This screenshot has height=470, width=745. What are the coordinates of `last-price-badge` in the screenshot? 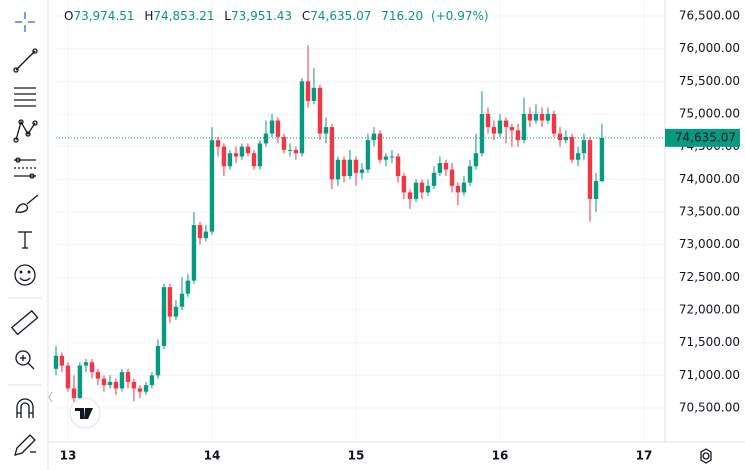 It's located at (702, 137).